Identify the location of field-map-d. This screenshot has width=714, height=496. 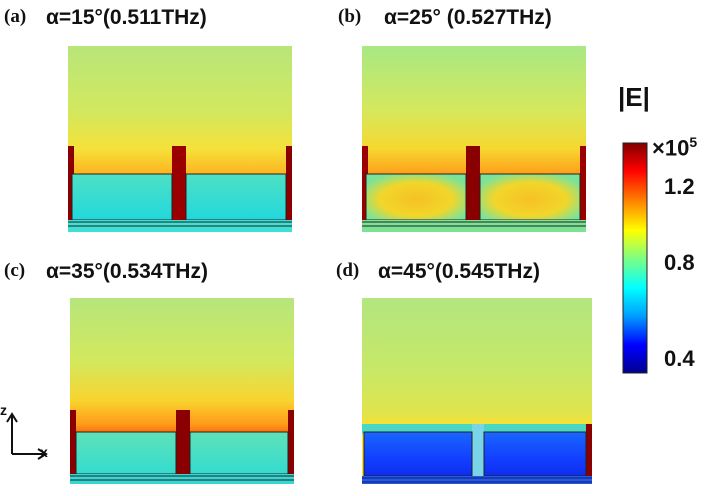
(477, 391).